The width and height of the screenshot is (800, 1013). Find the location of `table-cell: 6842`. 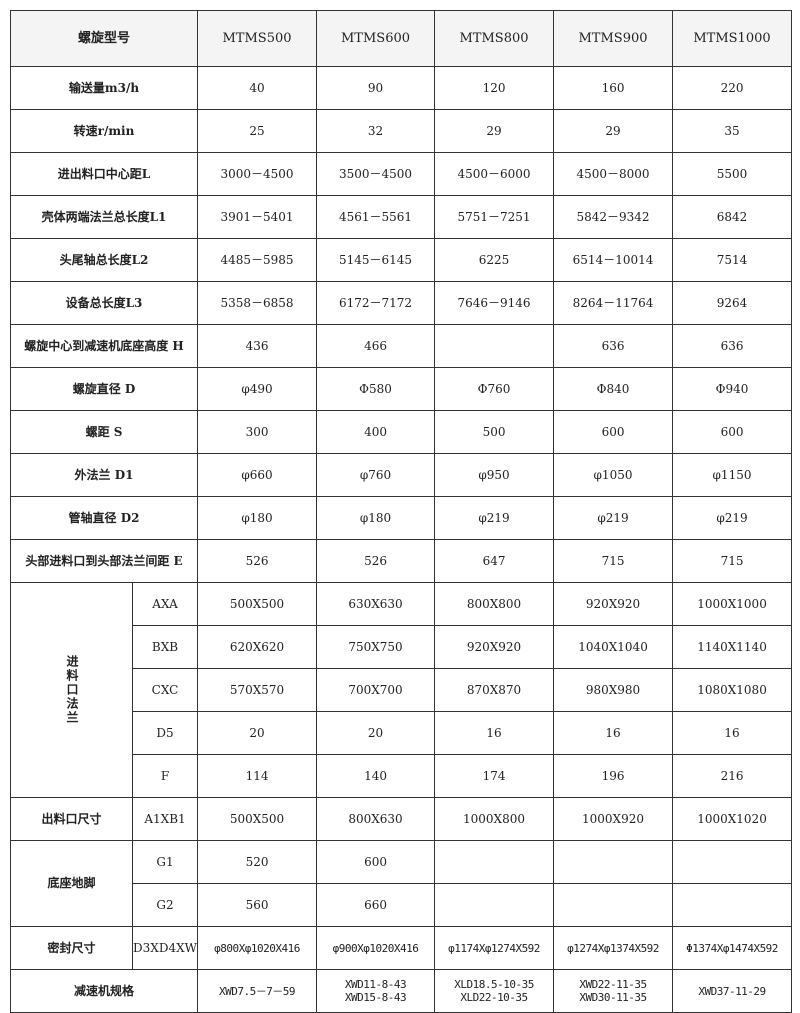

table-cell: 6842 is located at coordinates (732, 217).